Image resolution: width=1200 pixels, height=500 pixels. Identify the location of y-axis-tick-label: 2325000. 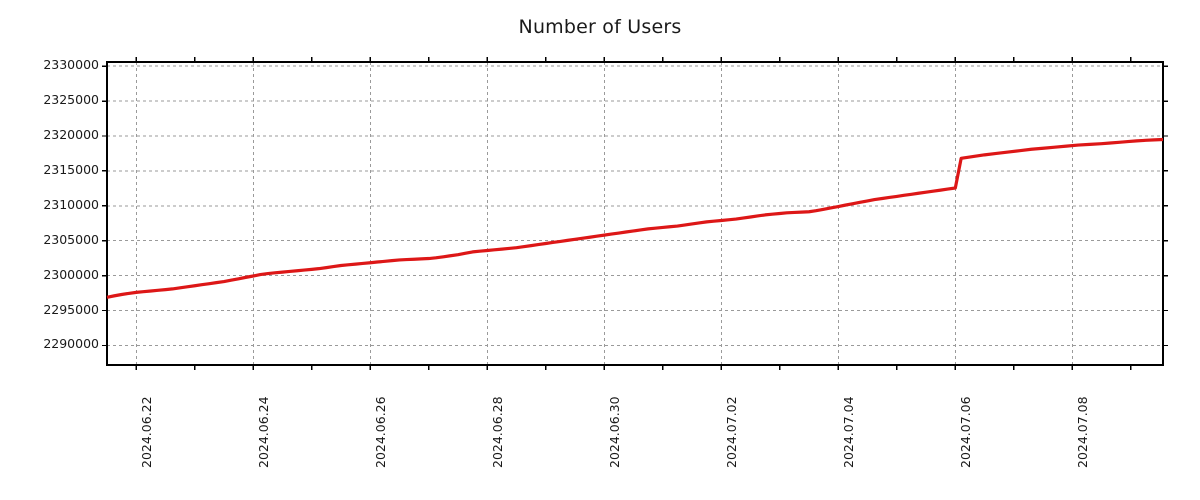
(71, 100).